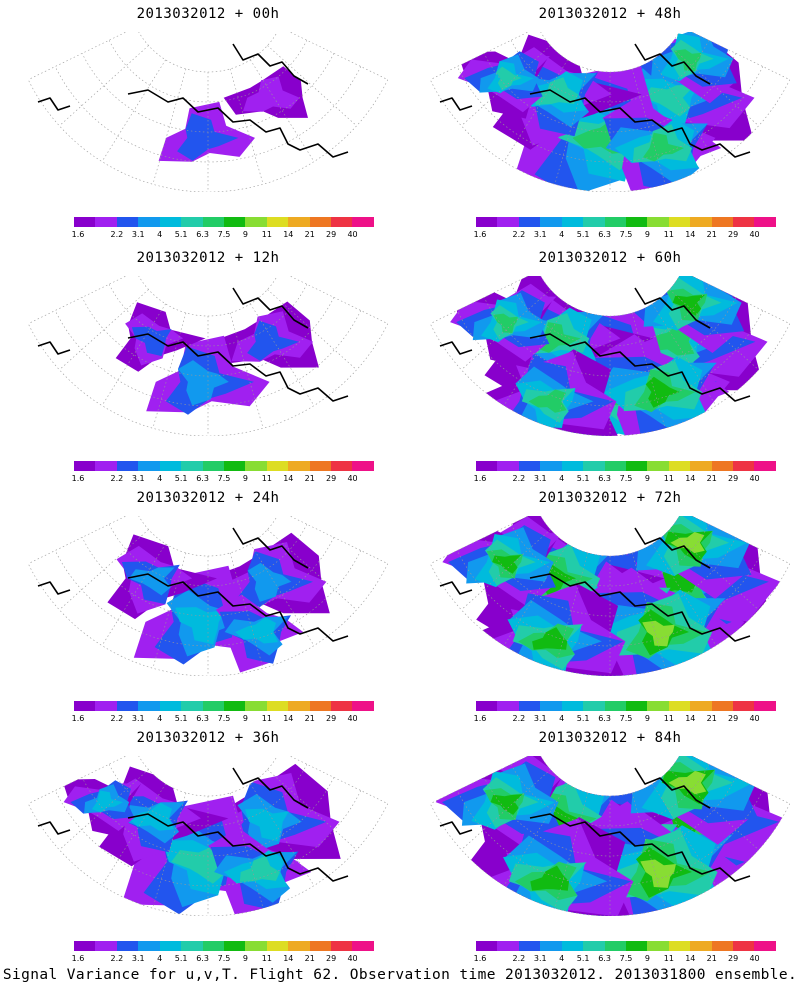 The image size is (800, 1000). What do you see at coordinates (610, 738) in the screenshot?
I see `panel-title: 2013032012 + 84h` at bounding box center [610, 738].